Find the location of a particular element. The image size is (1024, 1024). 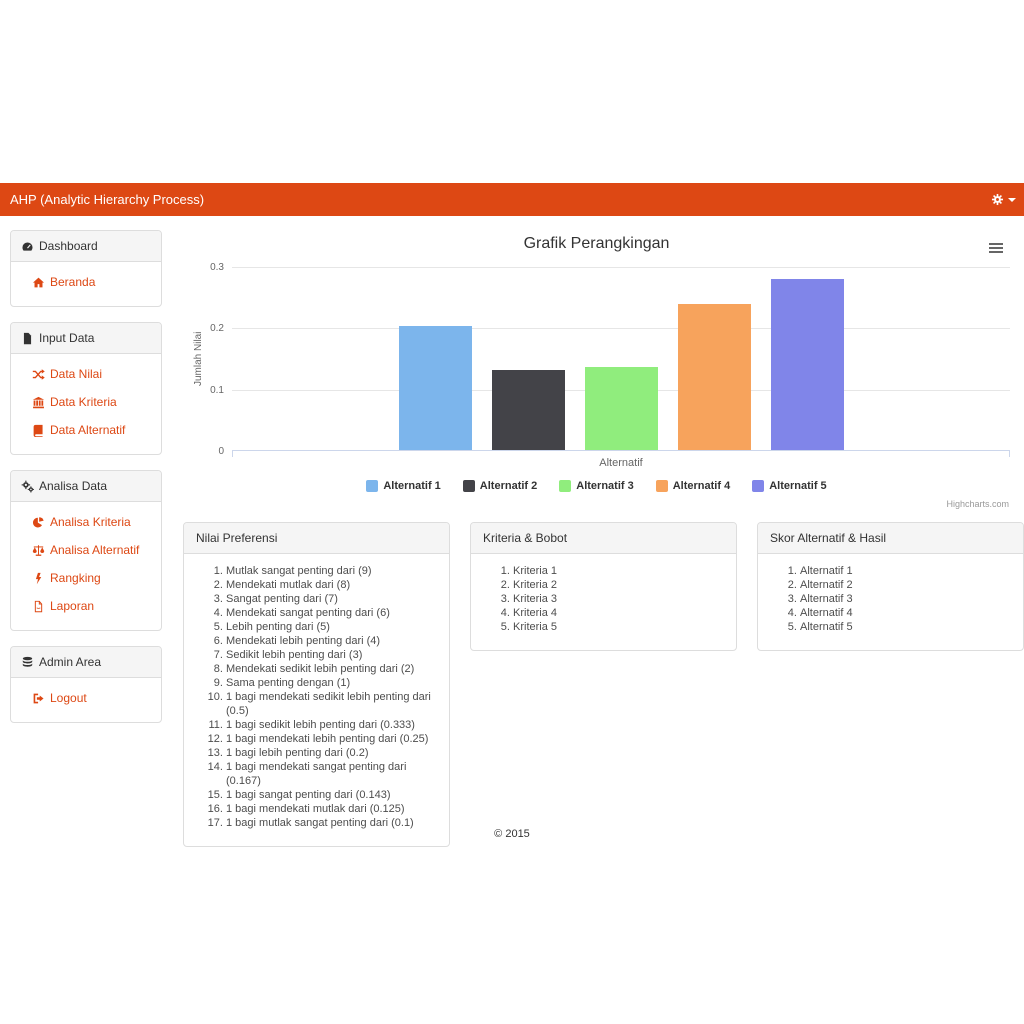

y-axis-tick-label: 0.3 is located at coordinates (217, 267).